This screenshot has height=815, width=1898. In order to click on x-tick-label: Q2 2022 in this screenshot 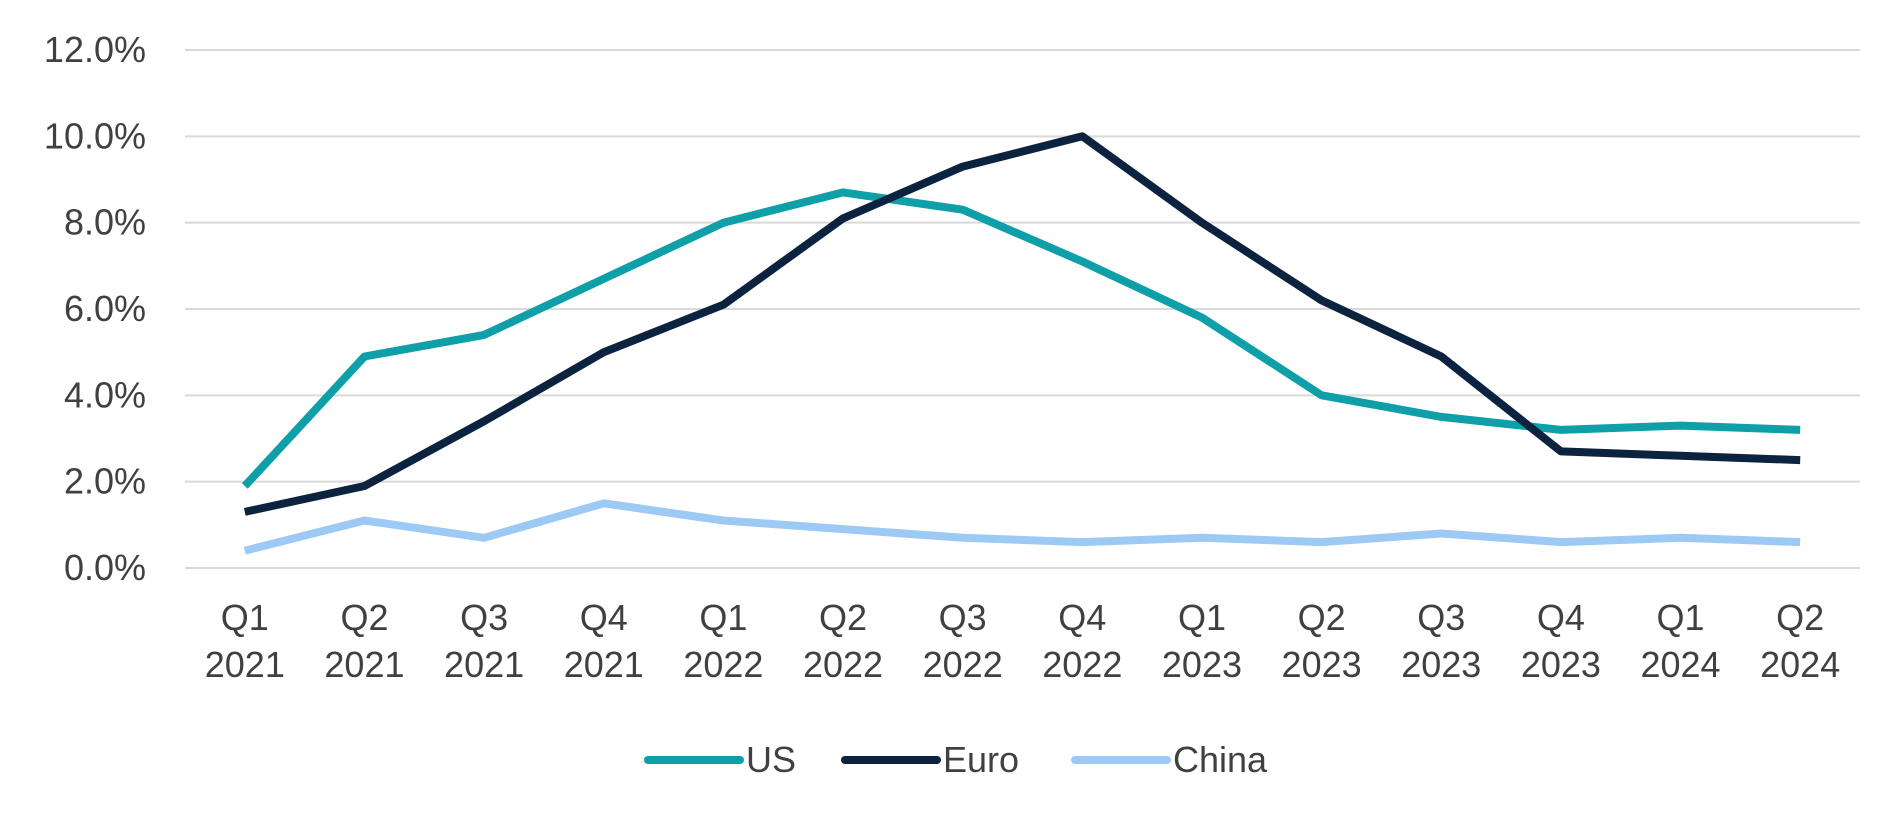, I will do `click(843, 641)`.